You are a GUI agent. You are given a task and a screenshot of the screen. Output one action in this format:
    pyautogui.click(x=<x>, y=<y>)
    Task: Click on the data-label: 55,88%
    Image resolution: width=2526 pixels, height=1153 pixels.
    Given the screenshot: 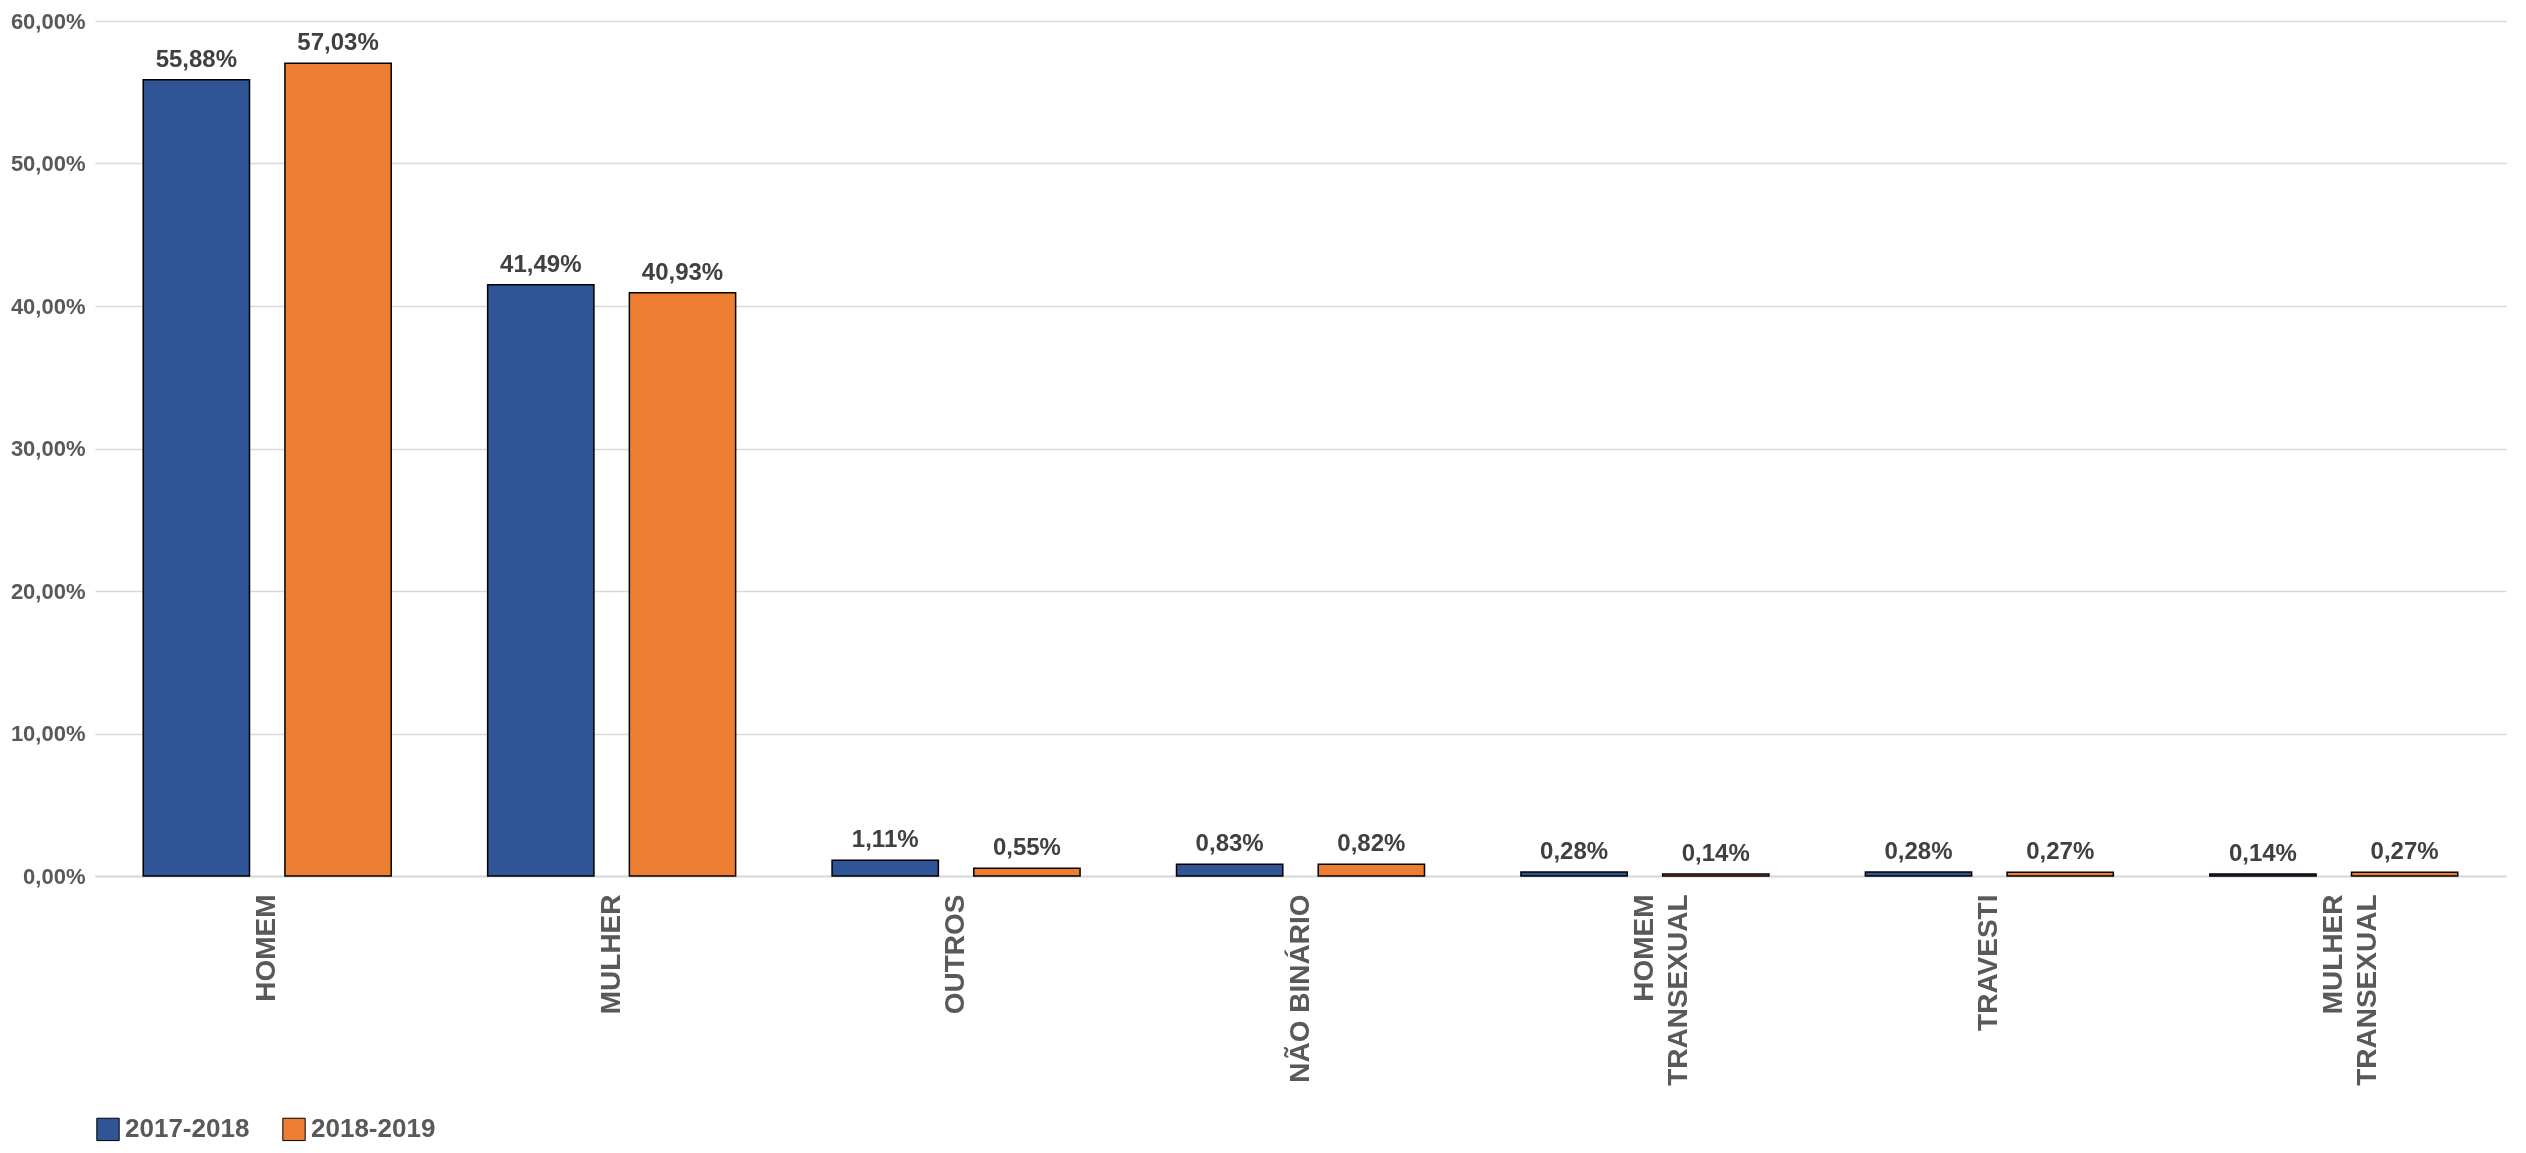 What is the action you would take?
    pyautogui.click(x=196, y=58)
    